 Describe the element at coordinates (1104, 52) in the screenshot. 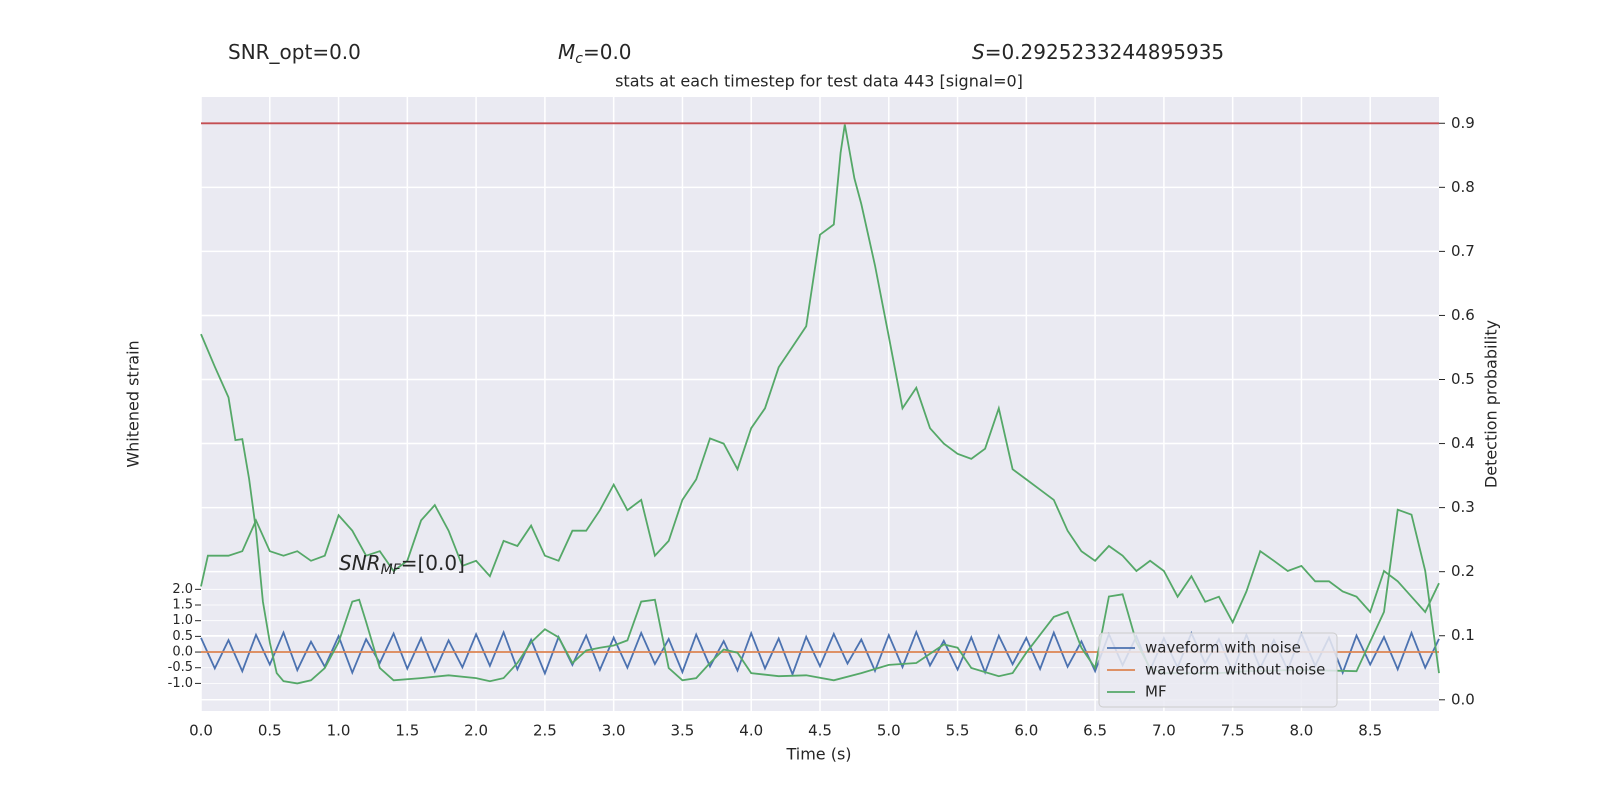

I see `annotation-value: =0.2925233244895935` at that location.